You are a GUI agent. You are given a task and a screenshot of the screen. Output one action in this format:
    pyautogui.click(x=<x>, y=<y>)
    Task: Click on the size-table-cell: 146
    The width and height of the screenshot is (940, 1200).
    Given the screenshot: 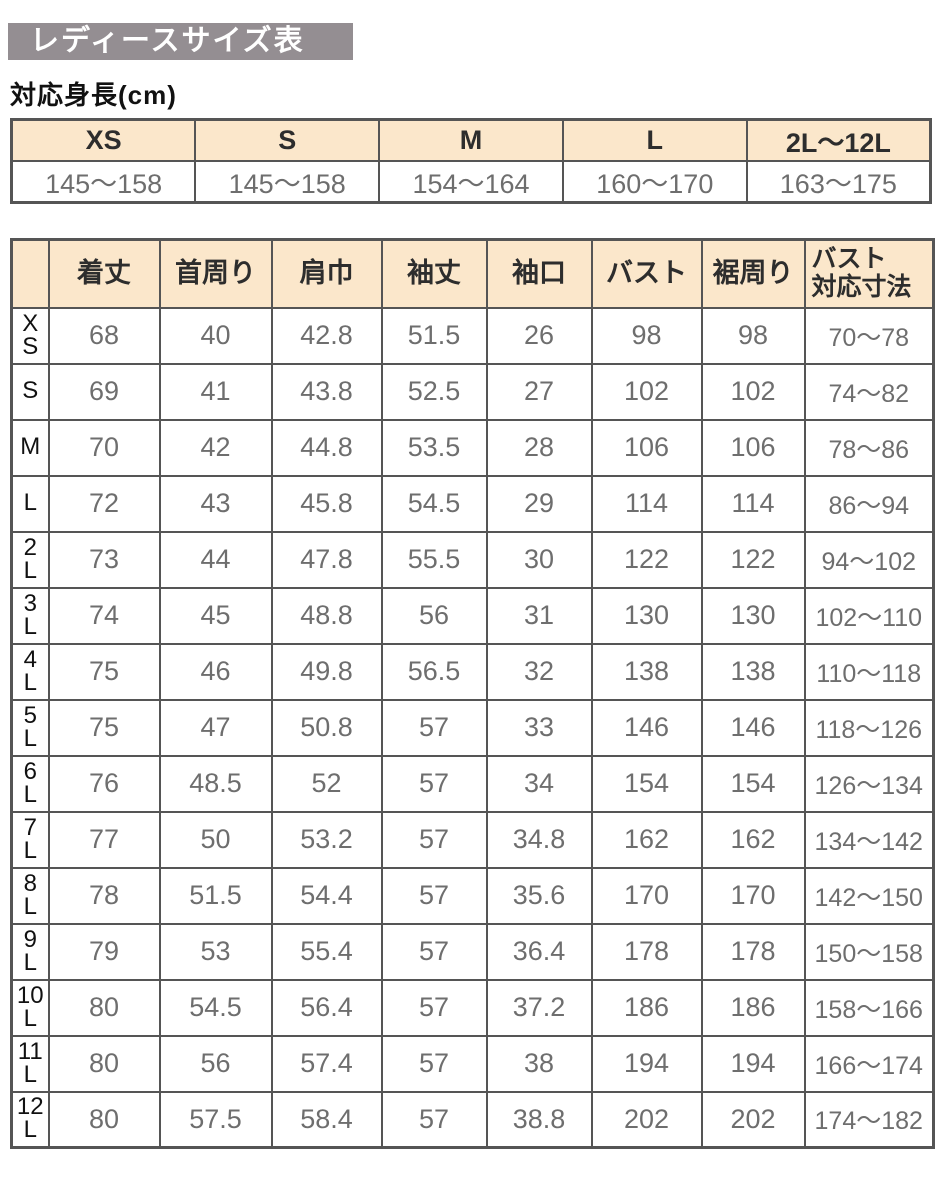 What is the action you would take?
    pyautogui.click(x=753, y=727)
    